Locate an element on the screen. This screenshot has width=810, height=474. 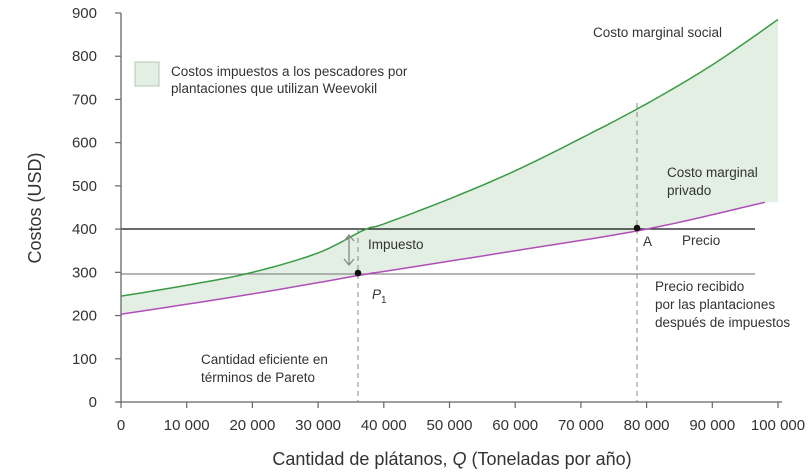
x-tick-label: 0 is located at coordinates (121, 425).